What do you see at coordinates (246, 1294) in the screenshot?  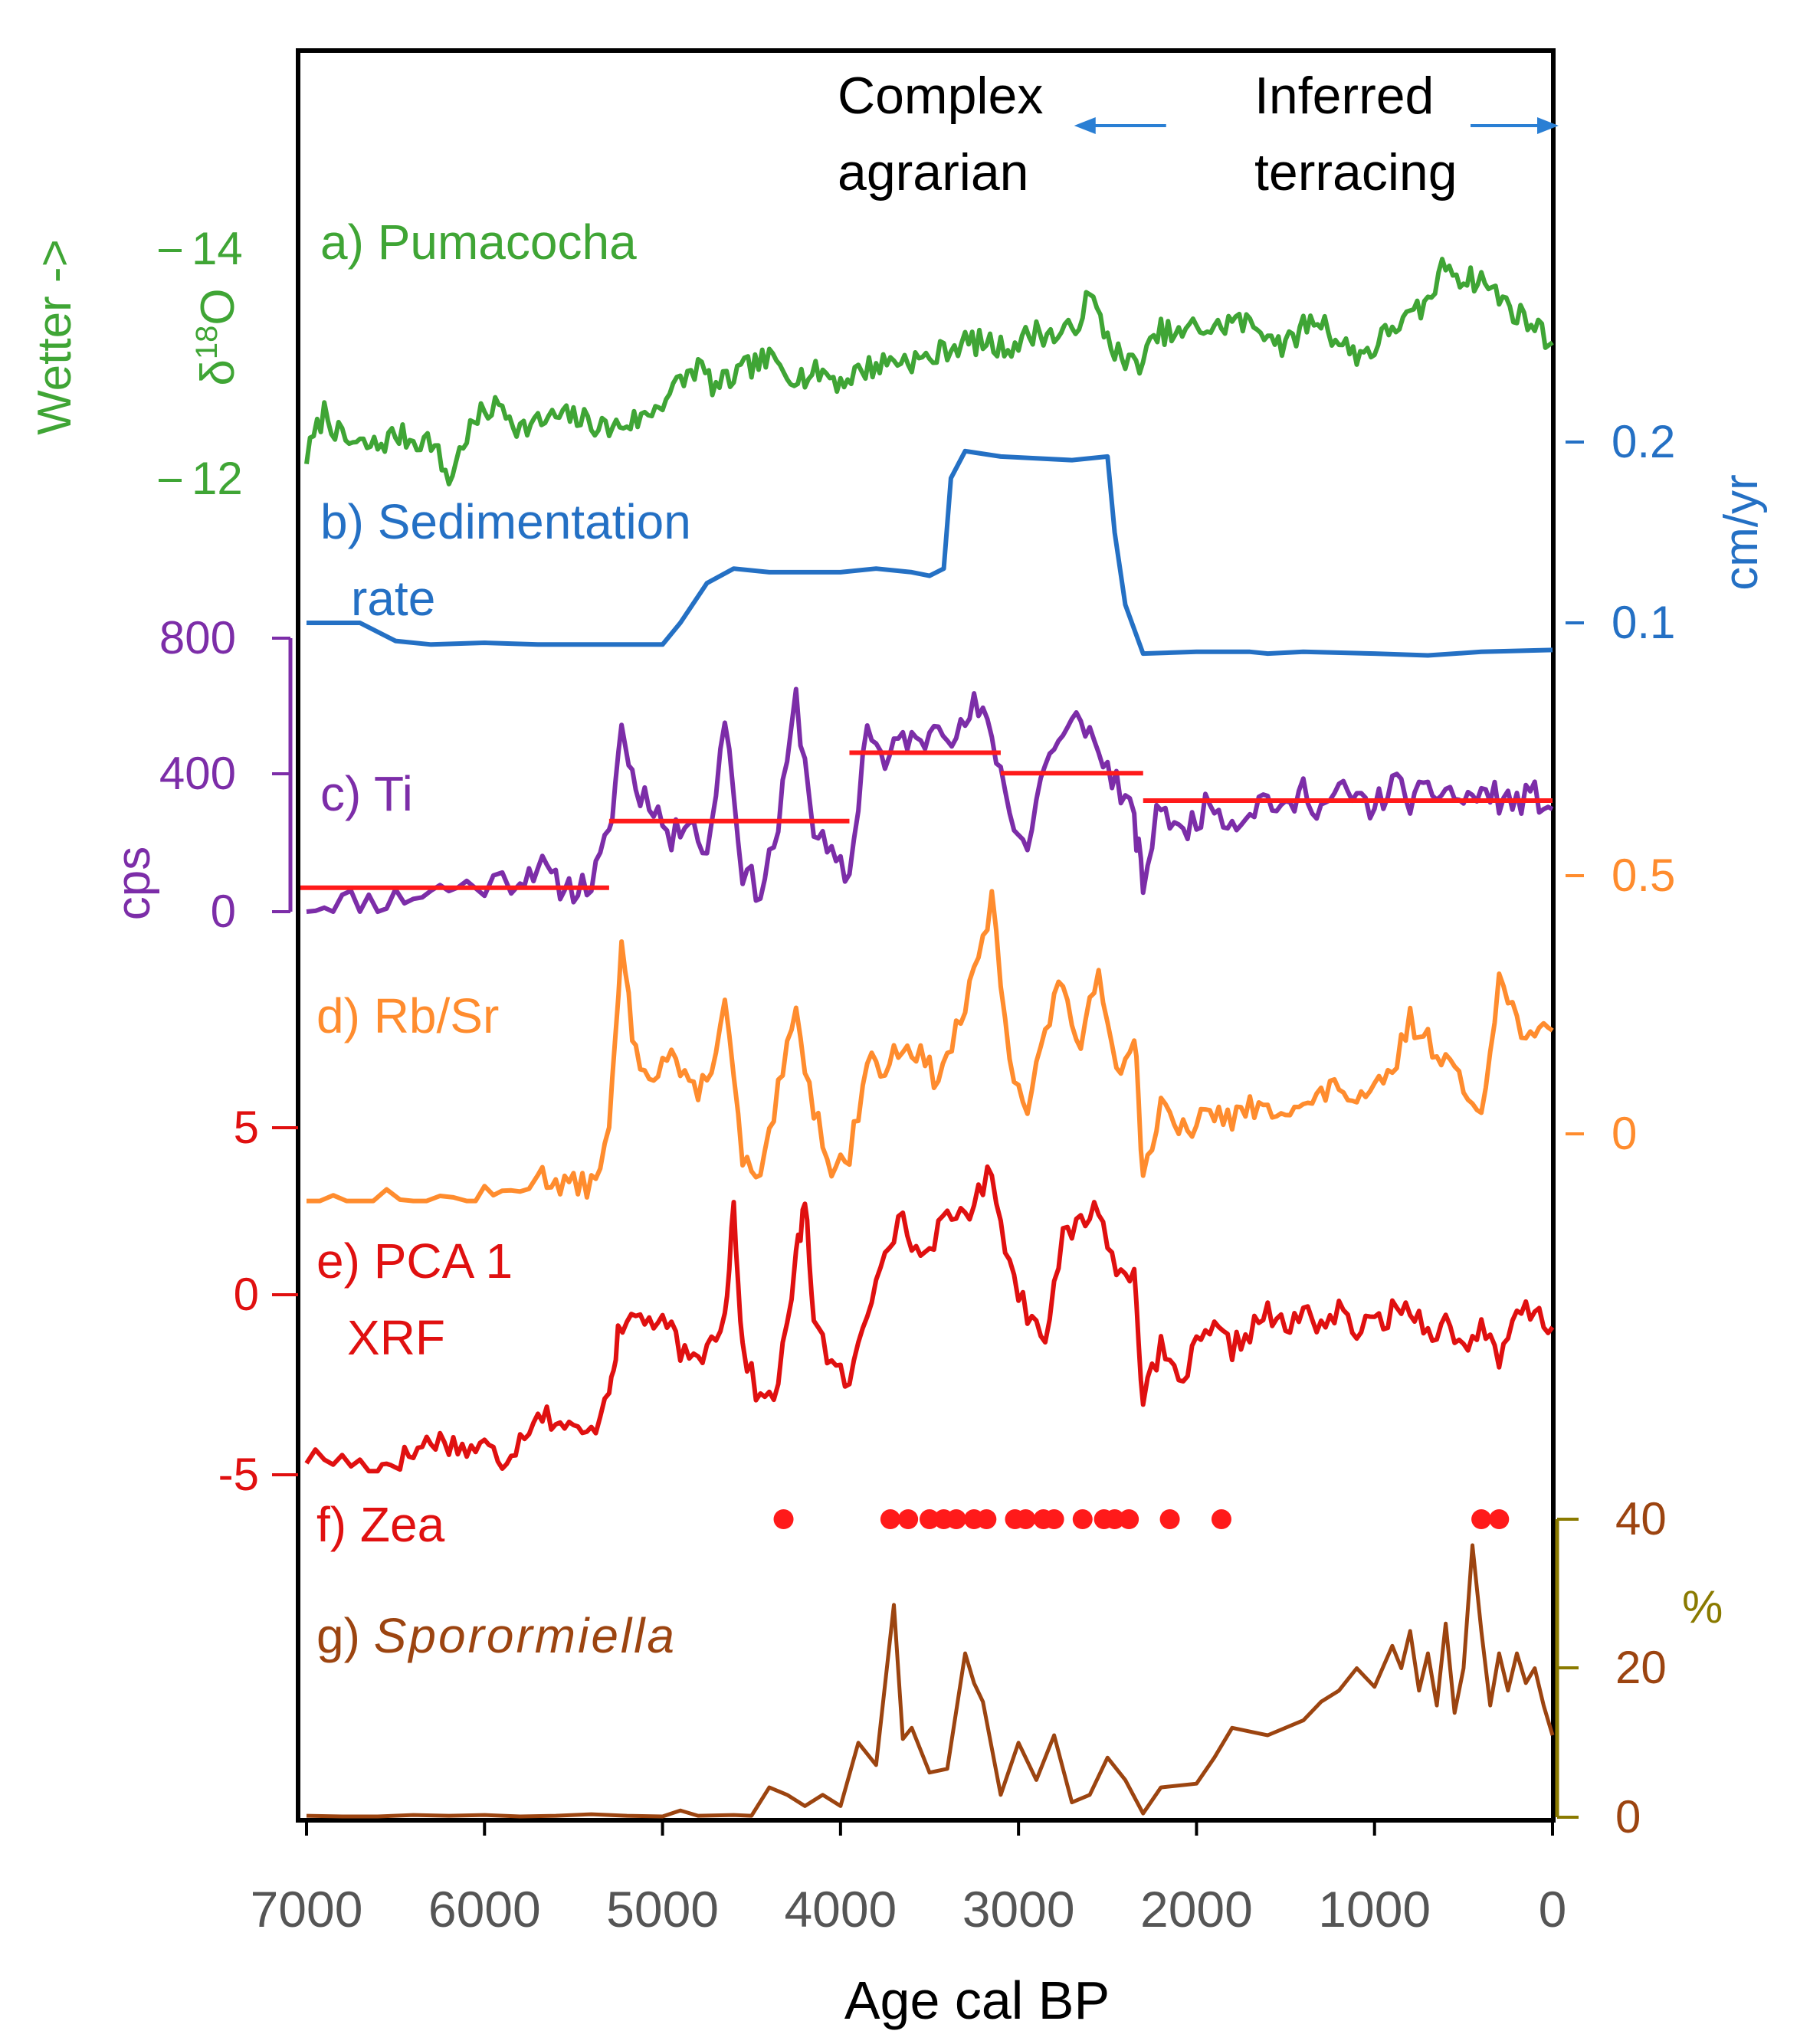 I see `pca-tick-label-0: 0` at bounding box center [246, 1294].